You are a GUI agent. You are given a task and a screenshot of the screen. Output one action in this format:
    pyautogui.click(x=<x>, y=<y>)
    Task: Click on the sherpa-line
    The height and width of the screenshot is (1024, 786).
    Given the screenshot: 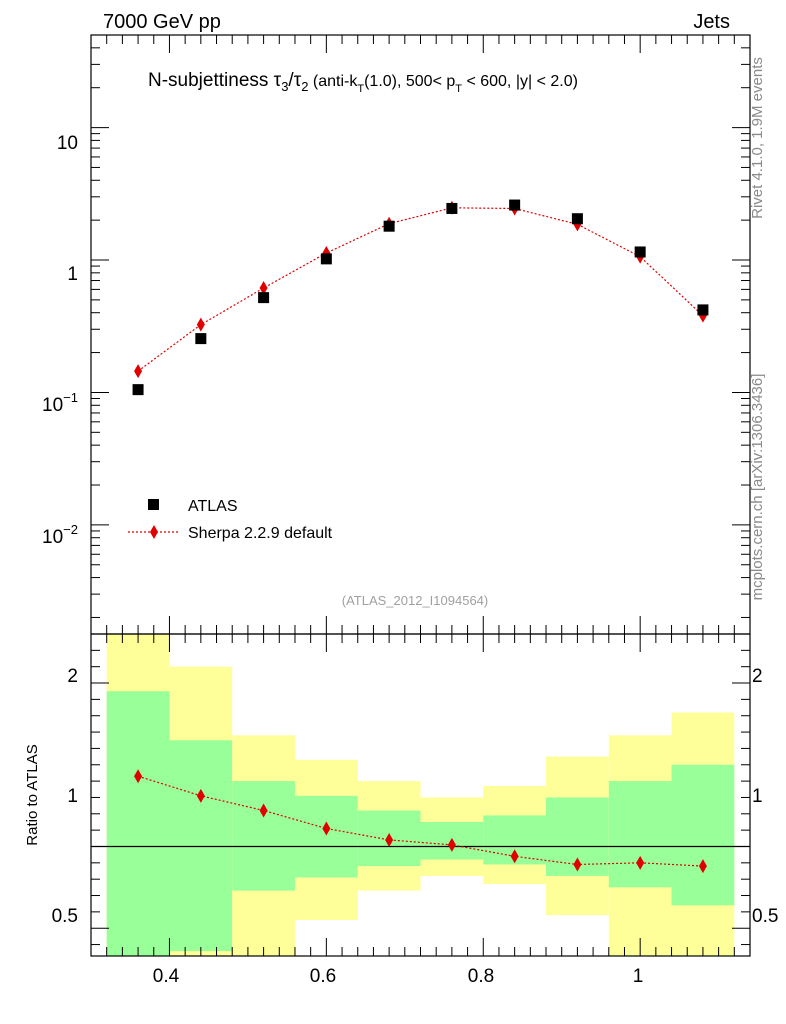 What is the action you would take?
    pyautogui.click(x=420, y=289)
    